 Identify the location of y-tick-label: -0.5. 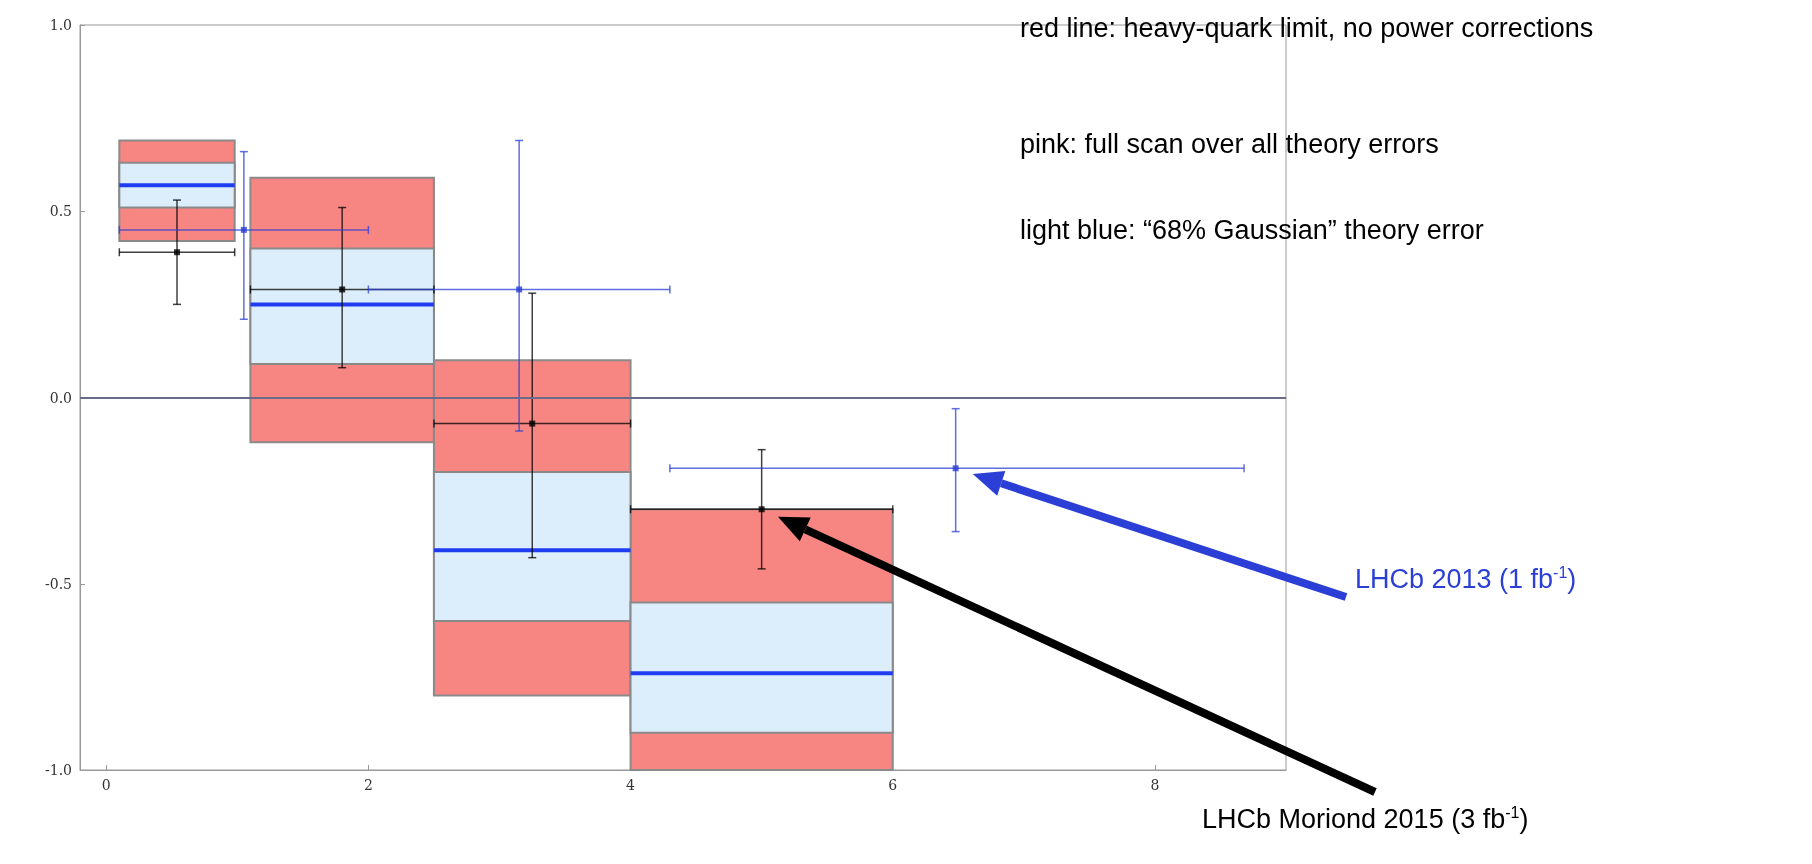
(58, 583).